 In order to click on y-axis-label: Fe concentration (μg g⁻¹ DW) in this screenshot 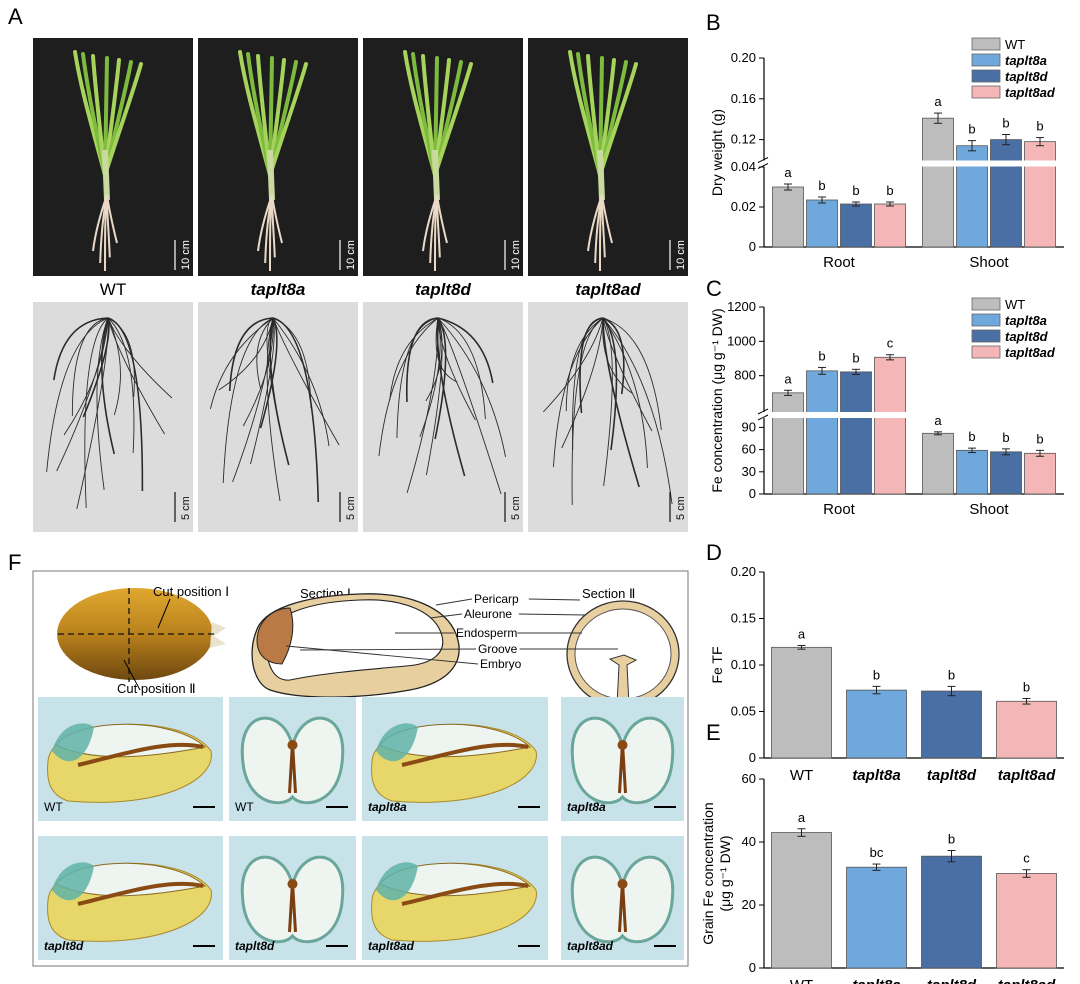, I will do `click(717, 400)`.